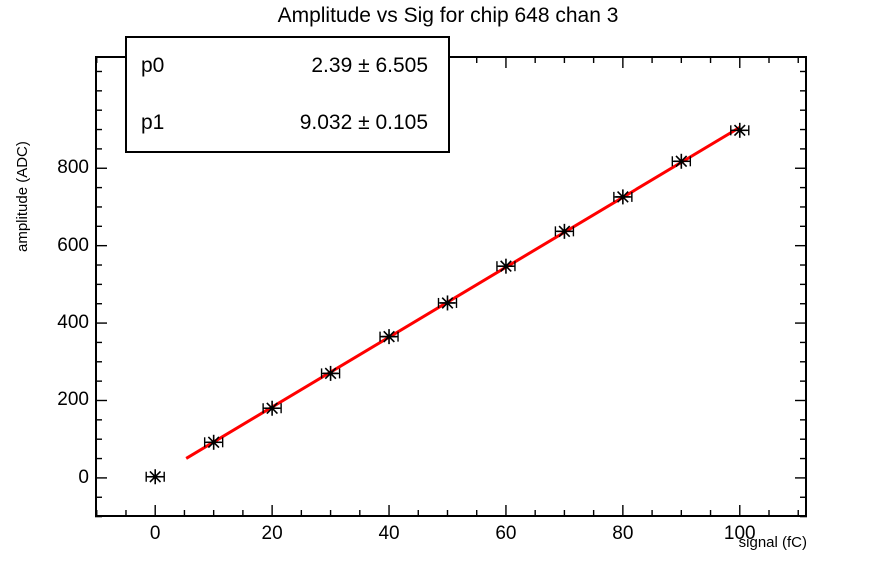  I want to click on fit-param-name: p0, so click(153, 66).